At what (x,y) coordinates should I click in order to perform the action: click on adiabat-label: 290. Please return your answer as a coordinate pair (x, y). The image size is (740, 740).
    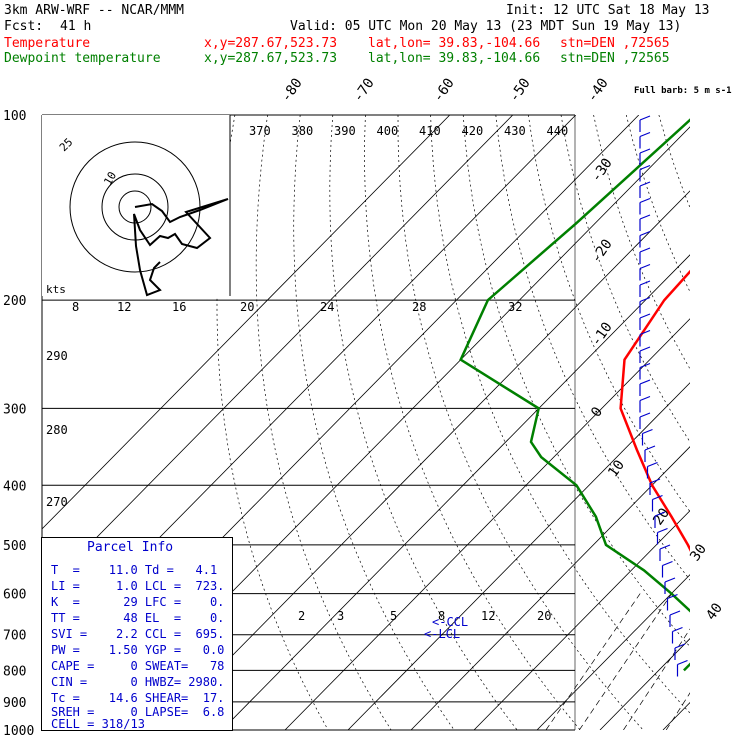
    Looking at the image, I should click on (57, 356).